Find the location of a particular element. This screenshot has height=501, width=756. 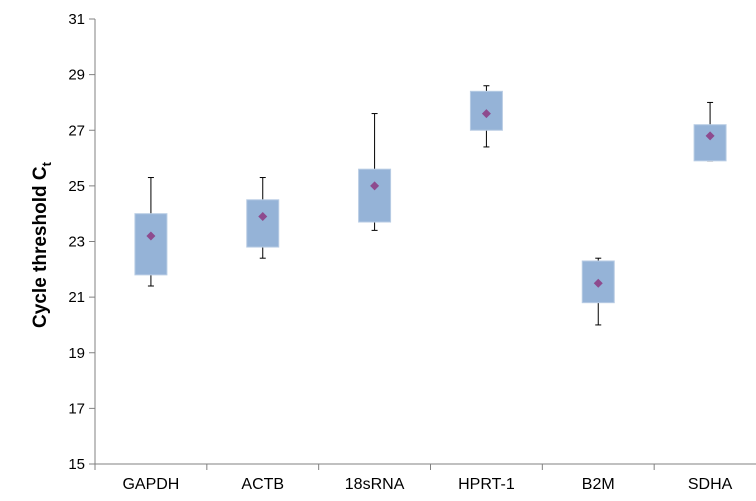

y-axis-title: Cycle threshold Ct is located at coordinates (42, 244).